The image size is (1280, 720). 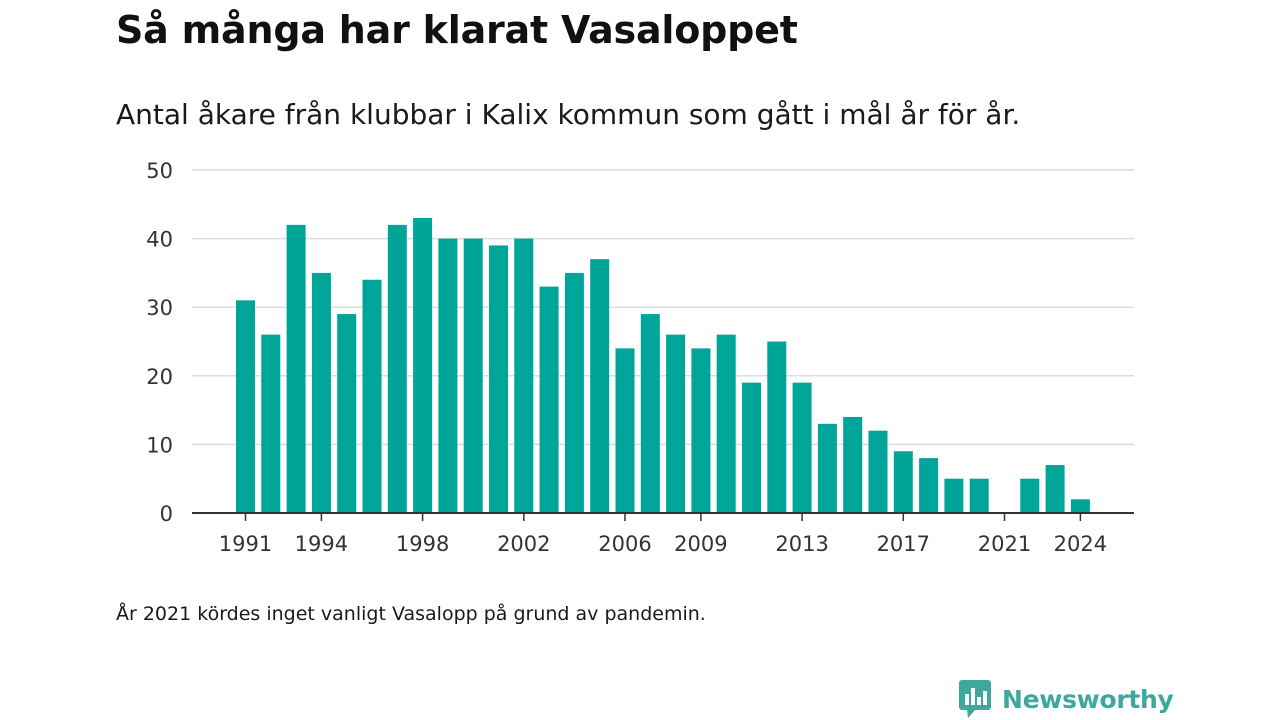 I want to click on brand-logo: Newsworthy, so click(x=1066, y=699).